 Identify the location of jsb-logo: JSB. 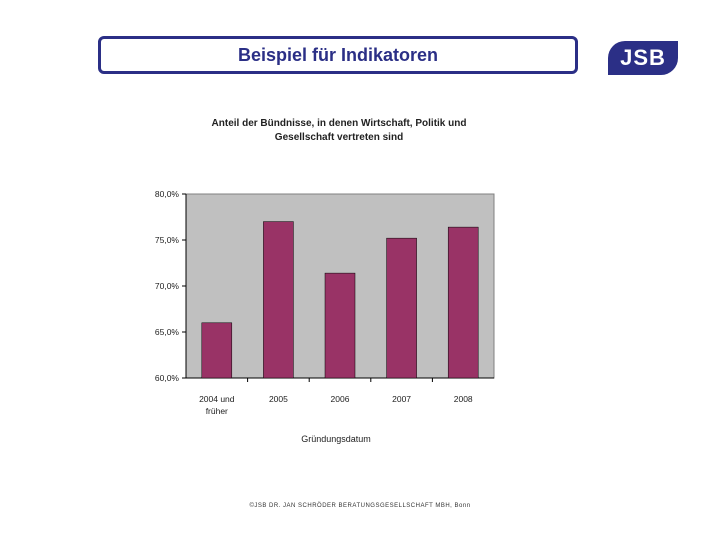
(643, 58).